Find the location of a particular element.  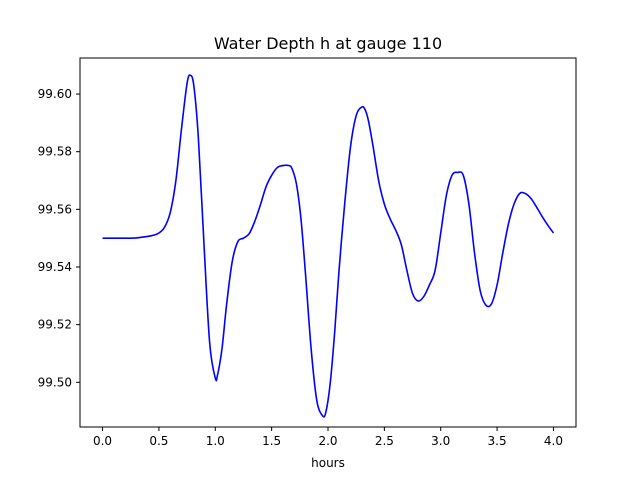

x-tick-label: 1.0 is located at coordinates (215, 441).